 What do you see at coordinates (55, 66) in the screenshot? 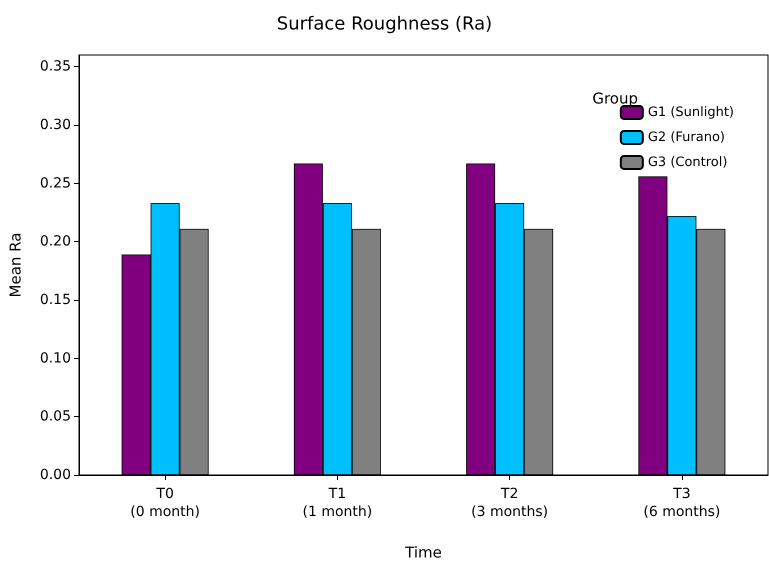
I see `y-tick-label: 0.35` at bounding box center [55, 66].